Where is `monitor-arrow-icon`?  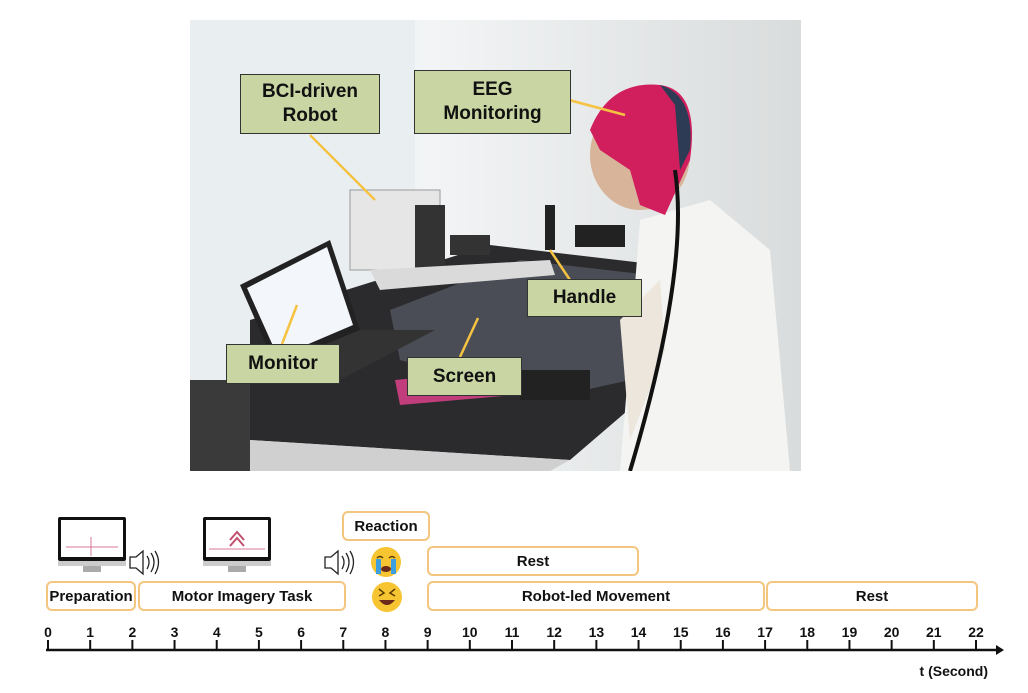 monitor-arrow-icon is located at coordinates (237, 544).